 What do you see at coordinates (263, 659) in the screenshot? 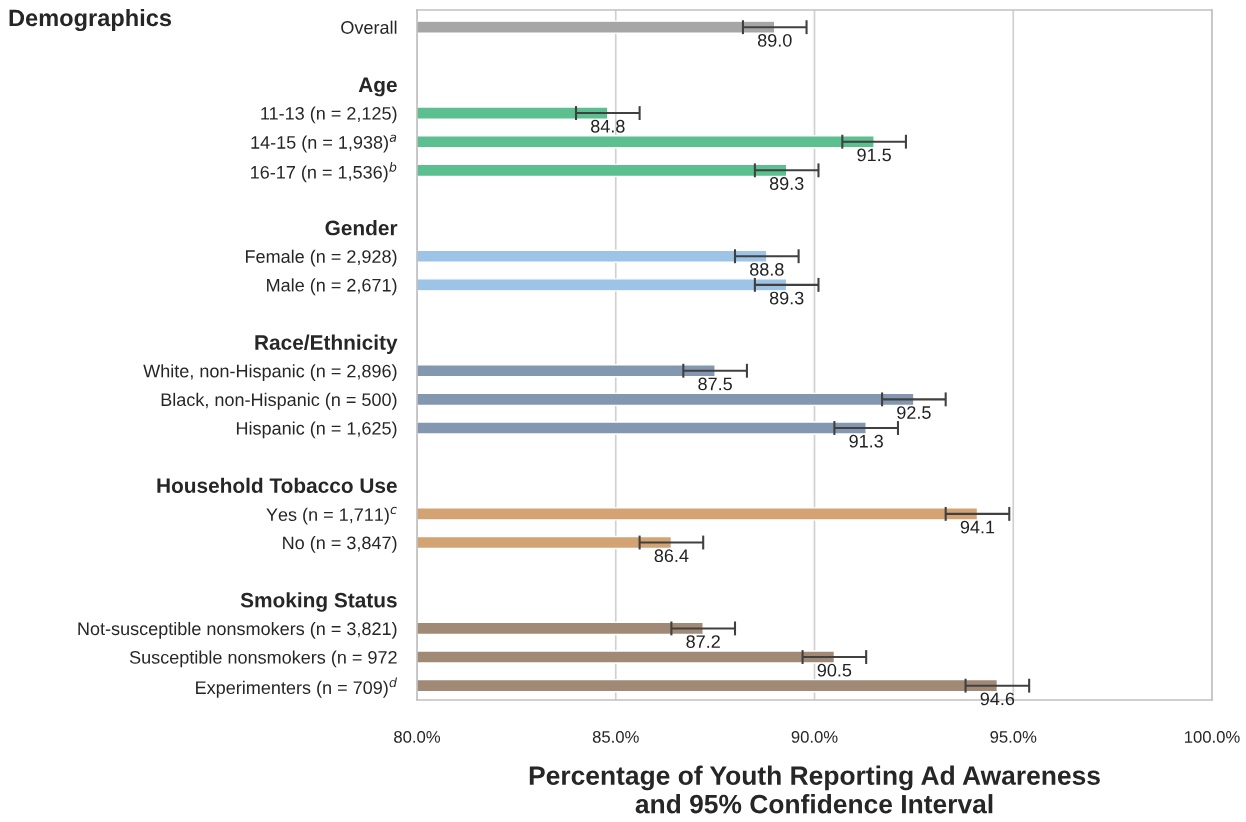
I see `y-tick-label: Susceptible nonsmokers (n = 972` at bounding box center [263, 659].